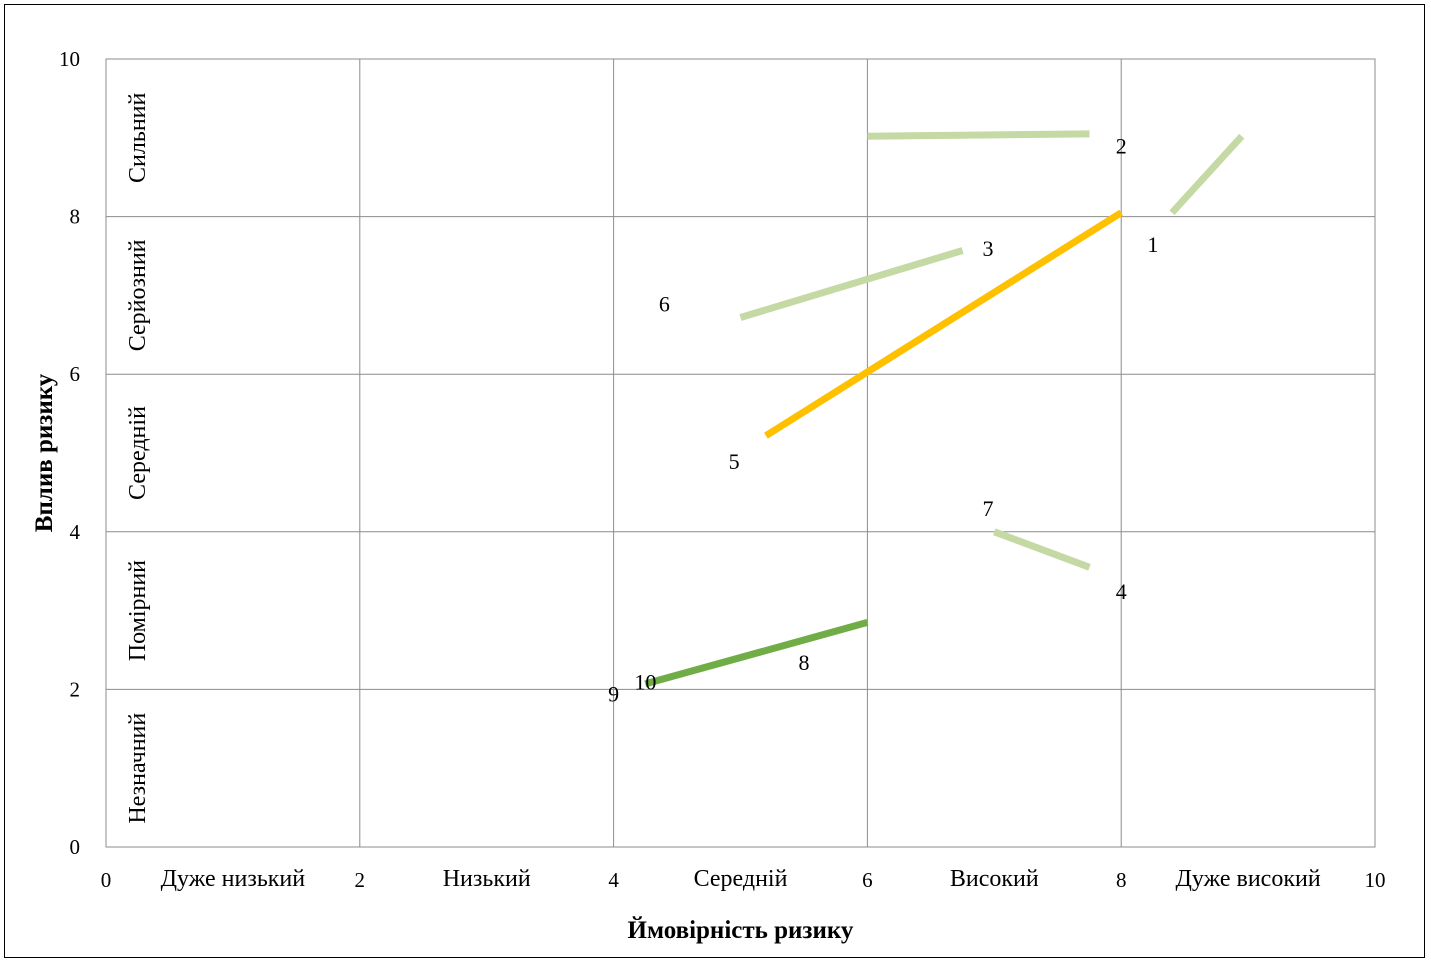 The width and height of the screenshot is (1431, 964). What do you see at coordinates (75, 689) in the screenshot?
I see `y-tick-label: 2` at bounding box center [75, 689].